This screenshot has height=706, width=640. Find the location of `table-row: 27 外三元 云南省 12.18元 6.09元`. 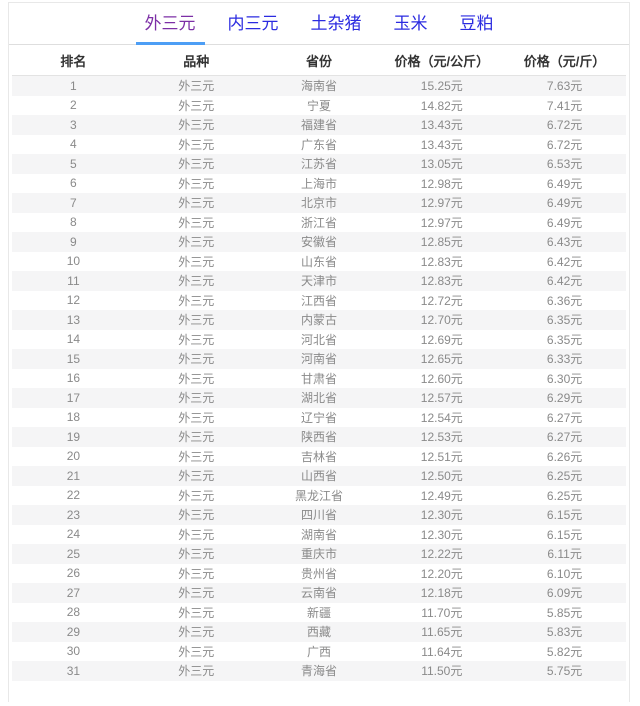

table-row: 27 外三元 云南省 12.18元 6.09元 is located at coordinates (319, 593).